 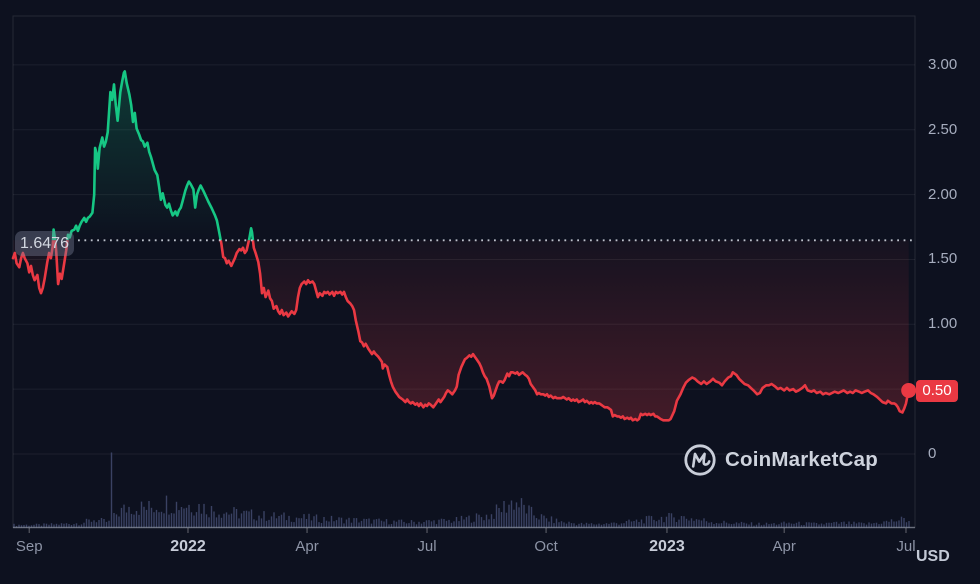 What do you see at coordinates (667, 546) in the screenshot?
I see `x-axis-label-2023: 2023` at bounding box center [667, 546].